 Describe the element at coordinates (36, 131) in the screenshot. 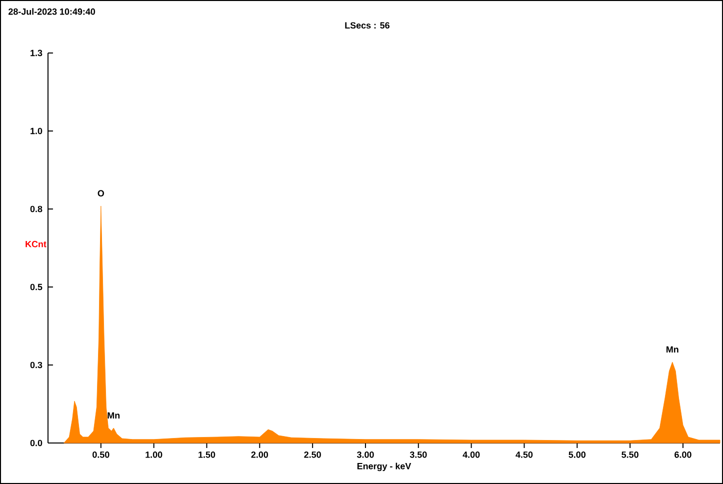

I see `y-tick-label: 1.0` at that location.